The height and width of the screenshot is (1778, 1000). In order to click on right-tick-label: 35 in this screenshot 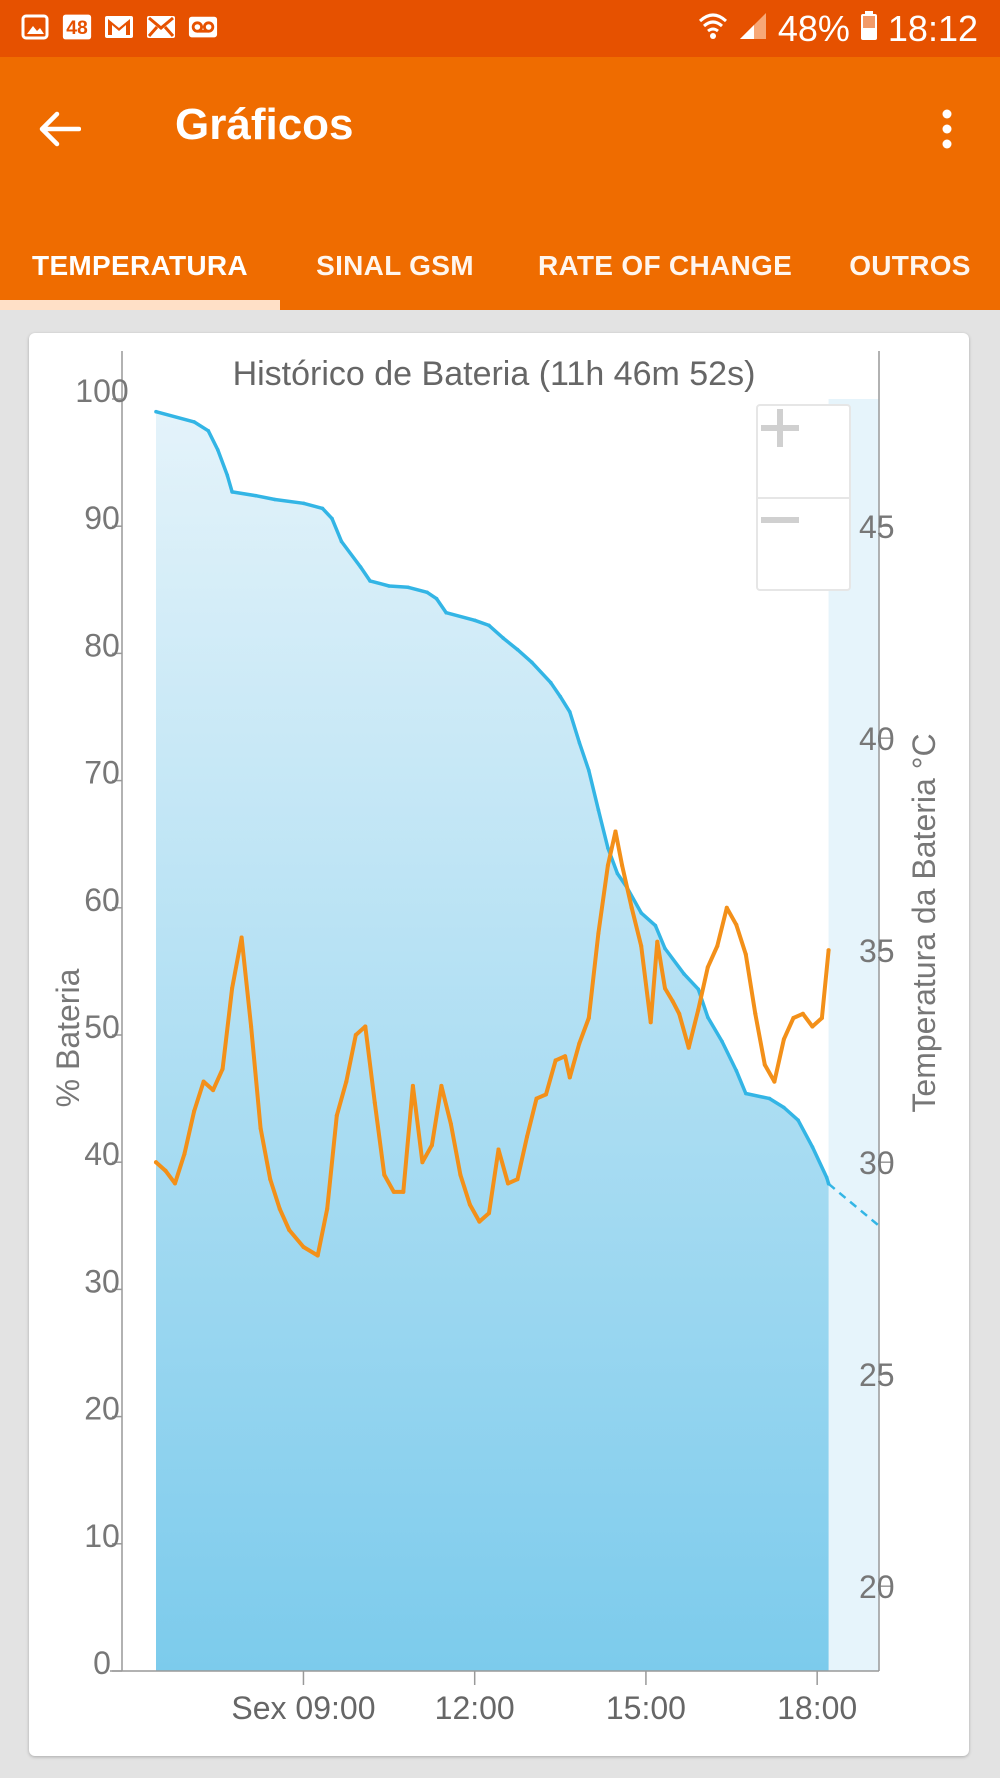, I will do `click(877, 951)`.